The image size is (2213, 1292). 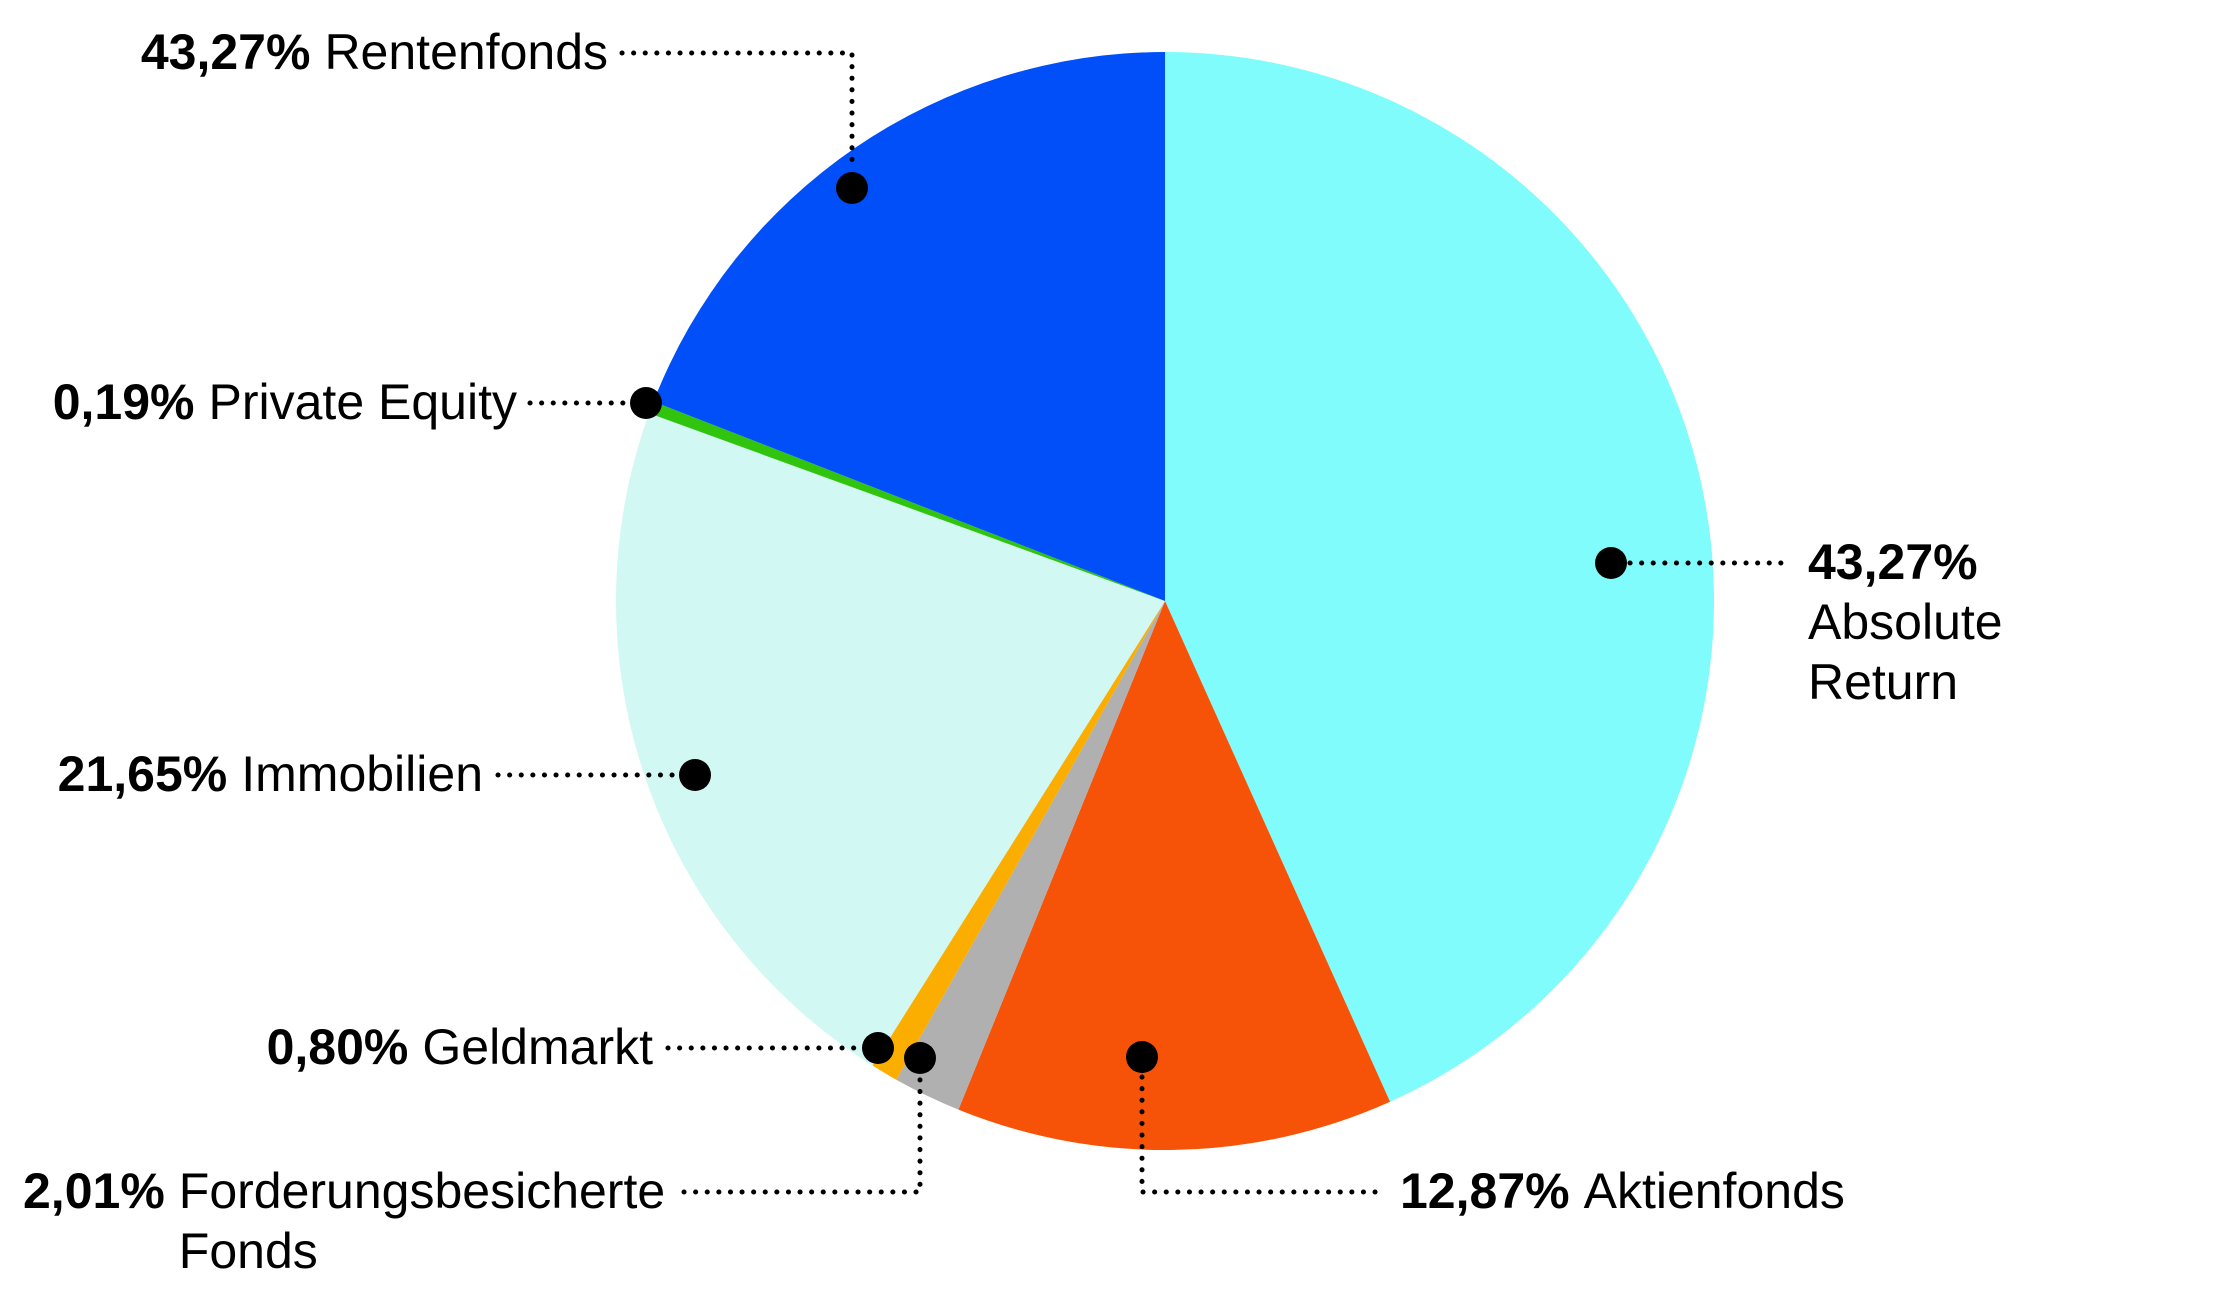 I want to click on label-forderungsbesicherte-fonds: 2,01% Forderungsbesicherte Fonds, so click(x=381, y=1221).